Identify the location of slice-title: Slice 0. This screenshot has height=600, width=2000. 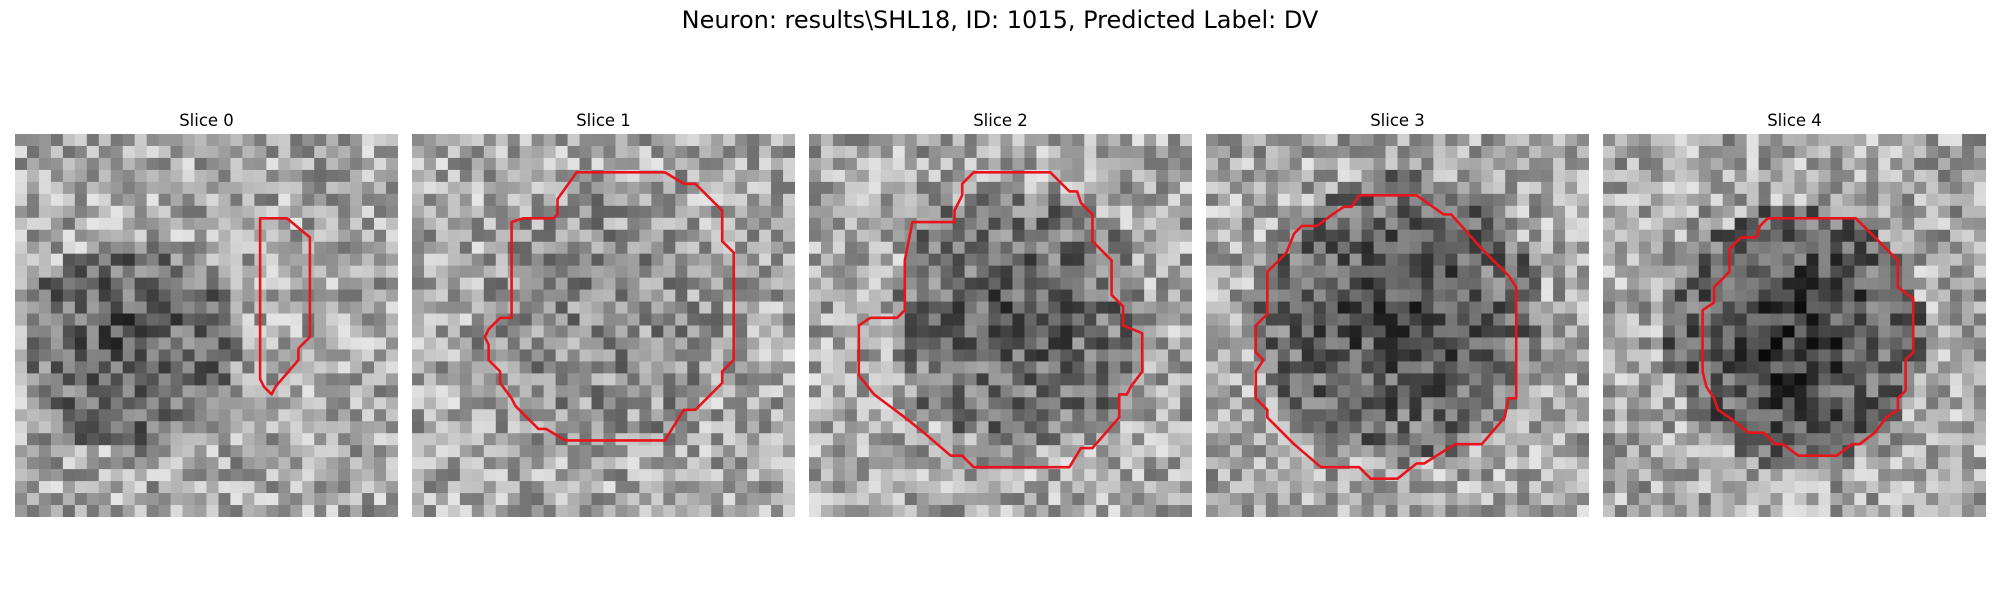
(206, 120).